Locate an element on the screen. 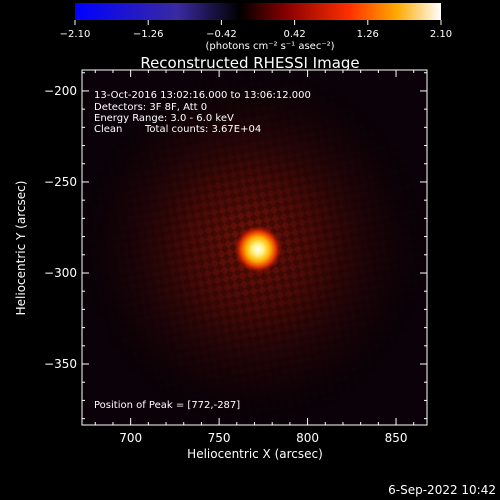 The height and width of the screenshot is (500, 500). y-tick-label: −250 is located at coordinates (60, 182).